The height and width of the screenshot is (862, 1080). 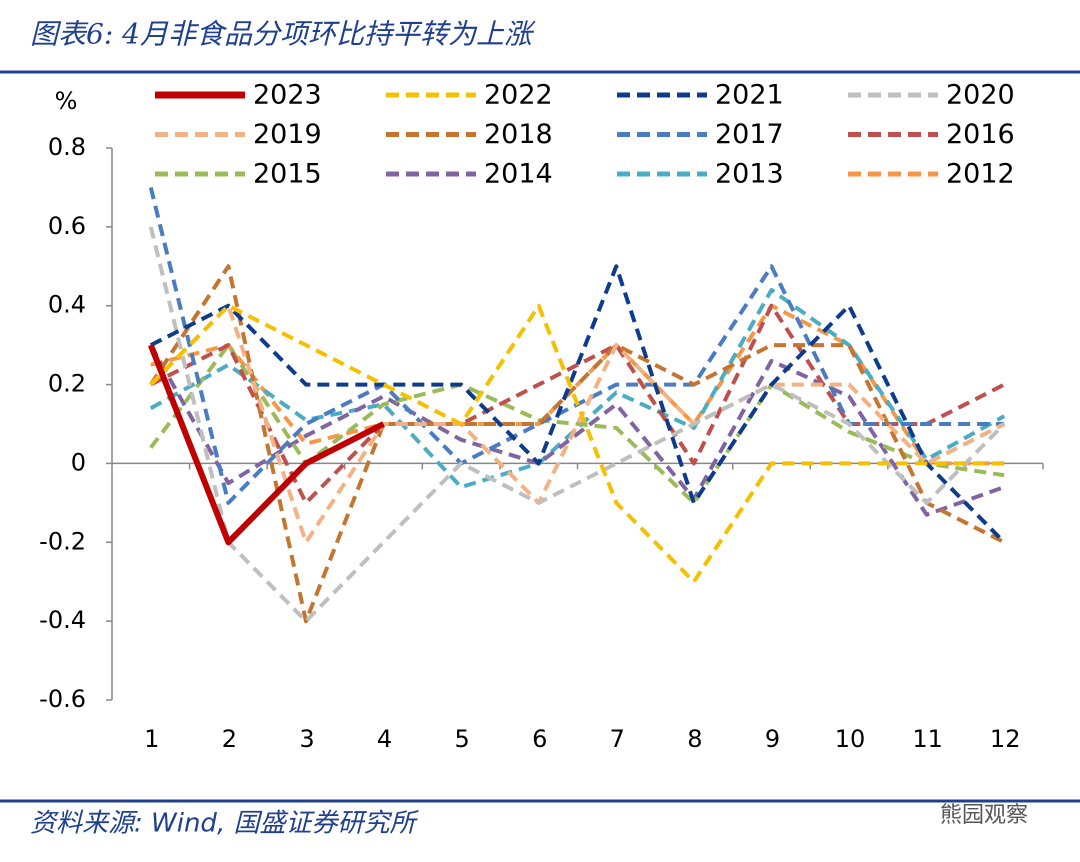 I want to click on y-tick-label: -0.6, so click(x=62, y=699).